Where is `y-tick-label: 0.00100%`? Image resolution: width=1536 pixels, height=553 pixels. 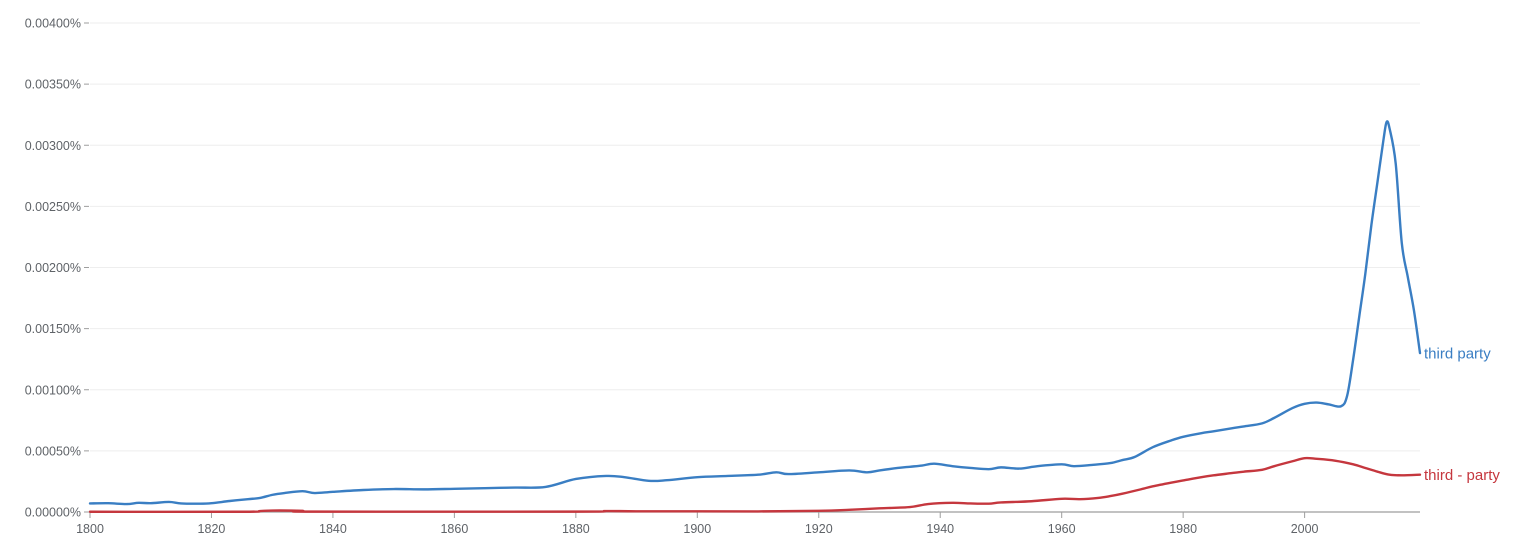 y-tick-label: 0.00100% is located at coordinates (53, 390).